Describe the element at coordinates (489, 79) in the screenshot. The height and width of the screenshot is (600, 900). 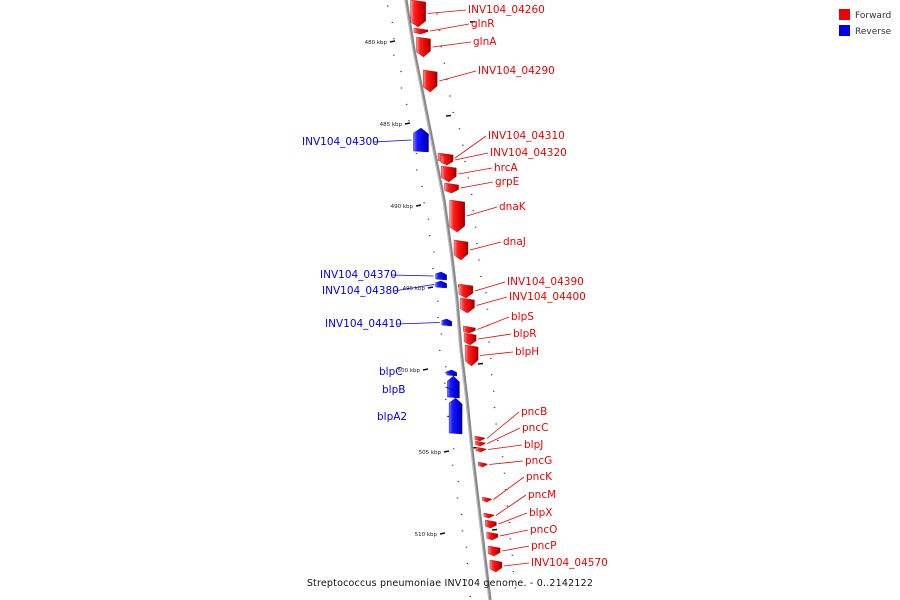
I see `gene-INV104_04290: INV104_04290` at that location.